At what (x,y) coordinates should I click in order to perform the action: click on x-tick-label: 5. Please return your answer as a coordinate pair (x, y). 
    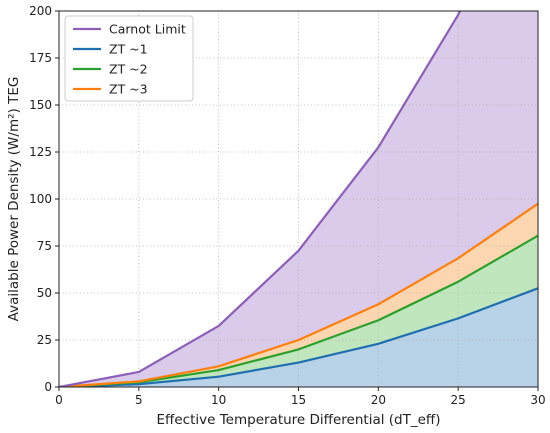
    Looking at the image, I should click on (139, 400).